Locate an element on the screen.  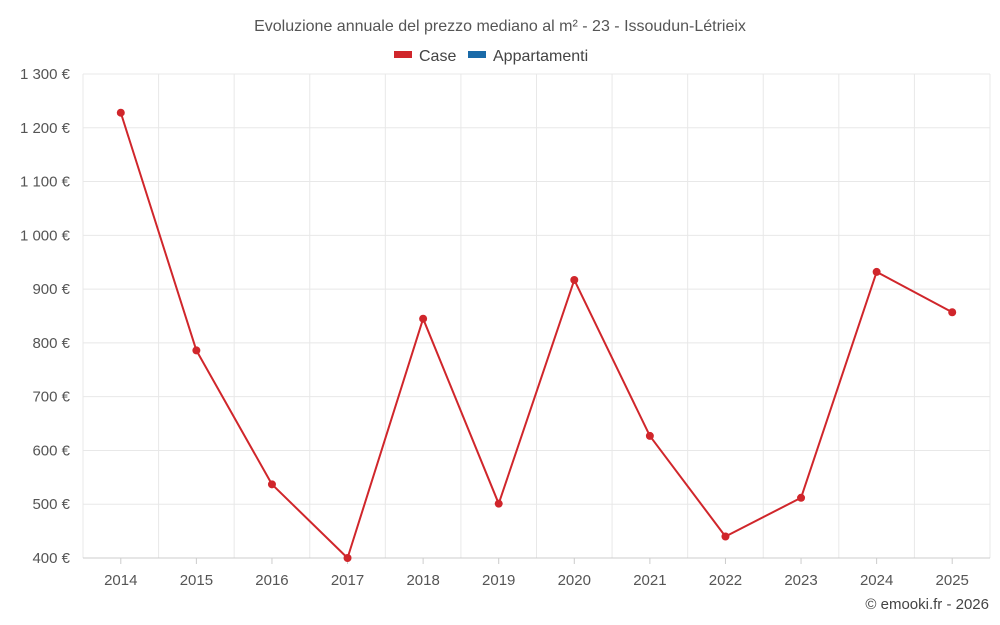
data-point-2018 is located at coordinates (423, 318).